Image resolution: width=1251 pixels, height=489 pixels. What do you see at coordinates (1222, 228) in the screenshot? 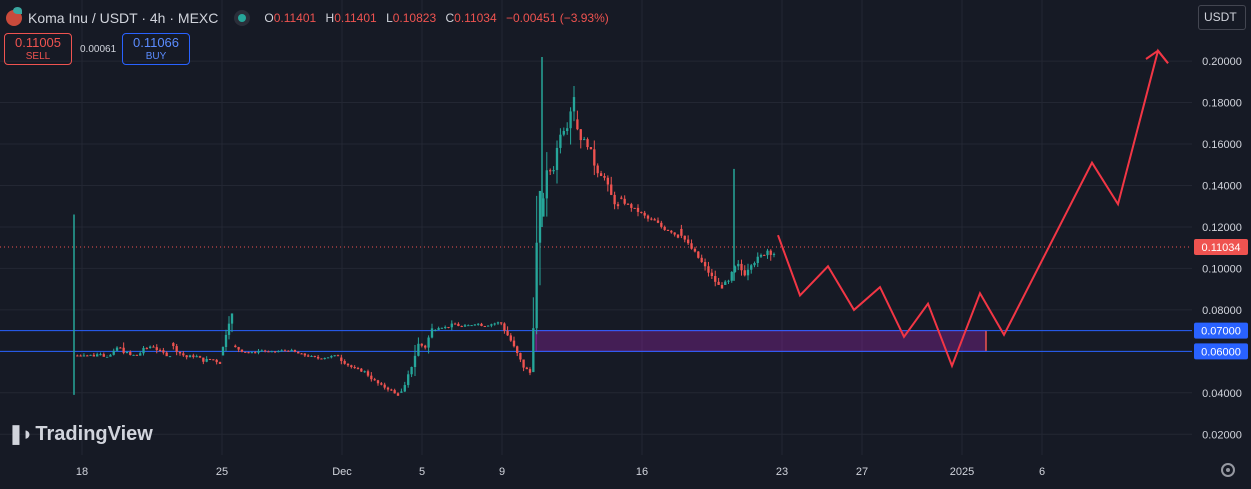
I see `y-tick-label: 0.12000` at bounding box center [1222, 228].